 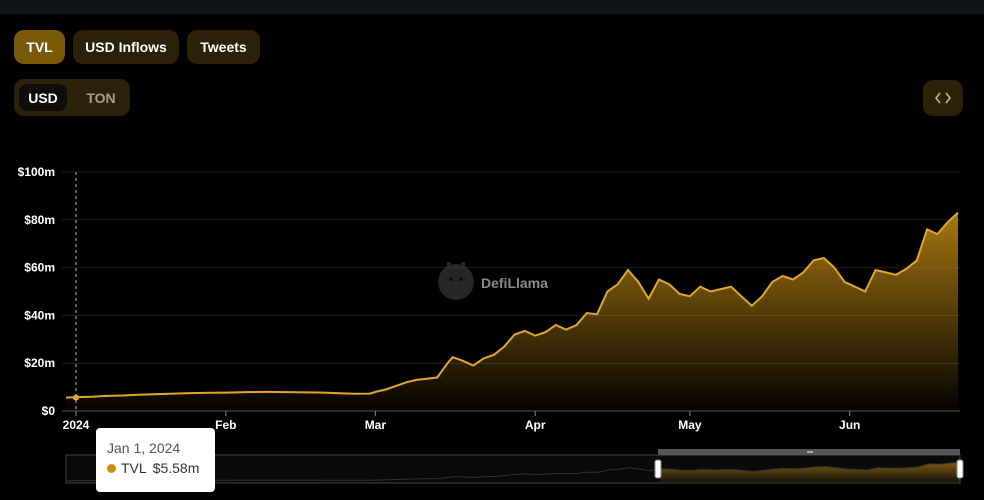 I want to click on range-selection-bar, so click(x=809, y=452).